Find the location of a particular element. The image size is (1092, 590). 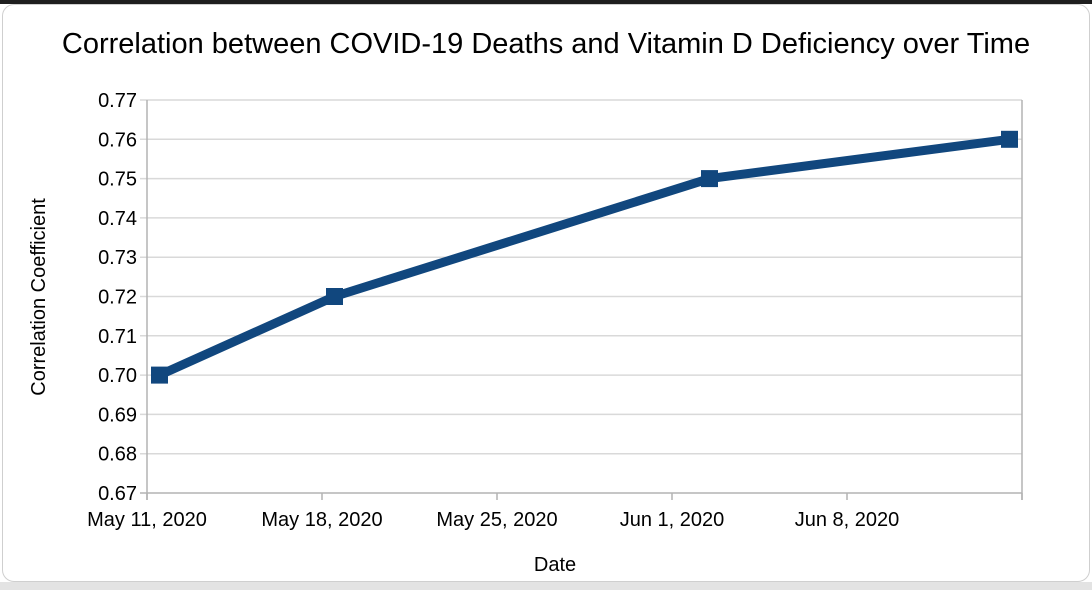

x-tick-label: Jun 1, 2020 is located at coordinates (672, 520).